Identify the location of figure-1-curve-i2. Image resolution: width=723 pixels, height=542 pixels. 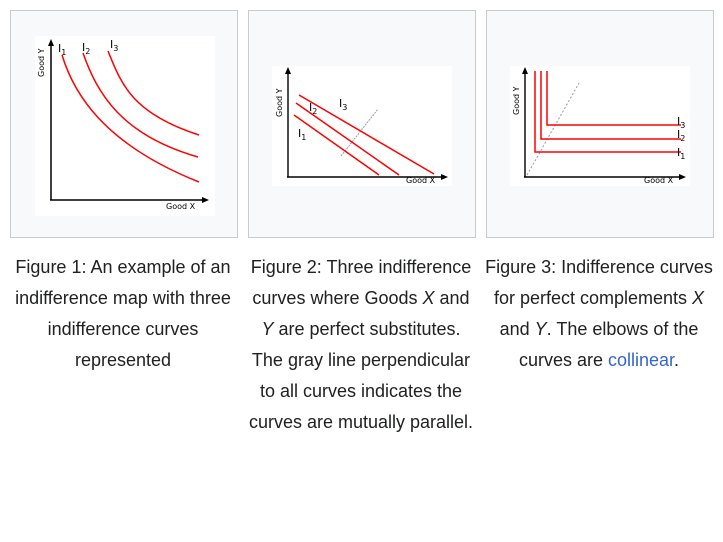
(140, 105).